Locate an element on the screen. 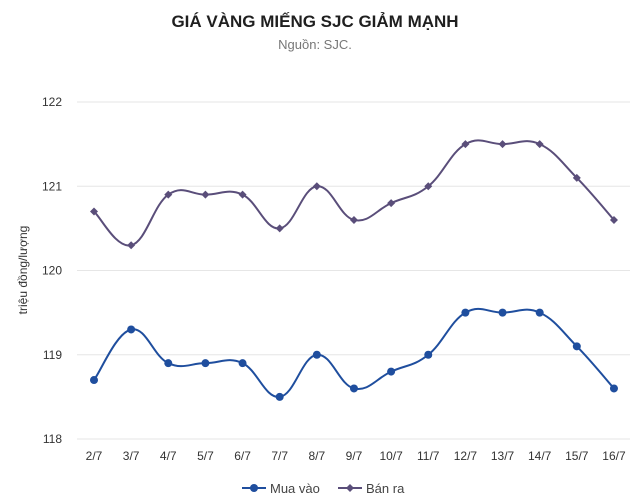 The width and height of the screenshot is (630, 504). x-tick-label: 3/7 is located at coordinates (131, 456).